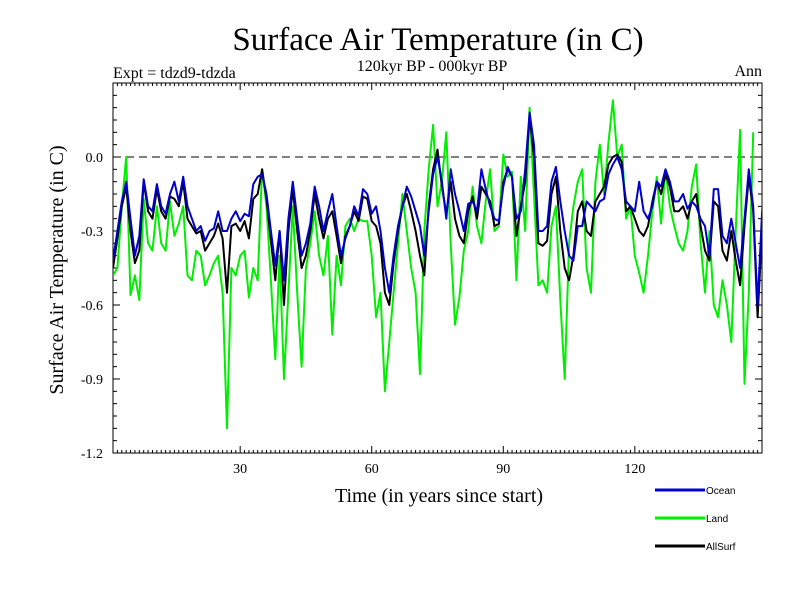  What do you see at coordinates (95, 158) in the screenshot?
I see `y-tick-label: 0.0` at bounding box center [95, 158].